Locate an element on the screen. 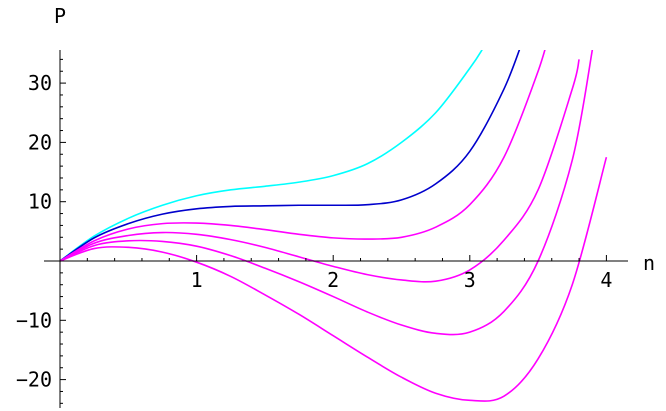 This screenshot has height=411, width=666. x-tick-label: 4 is located at coordinates (606, 280).